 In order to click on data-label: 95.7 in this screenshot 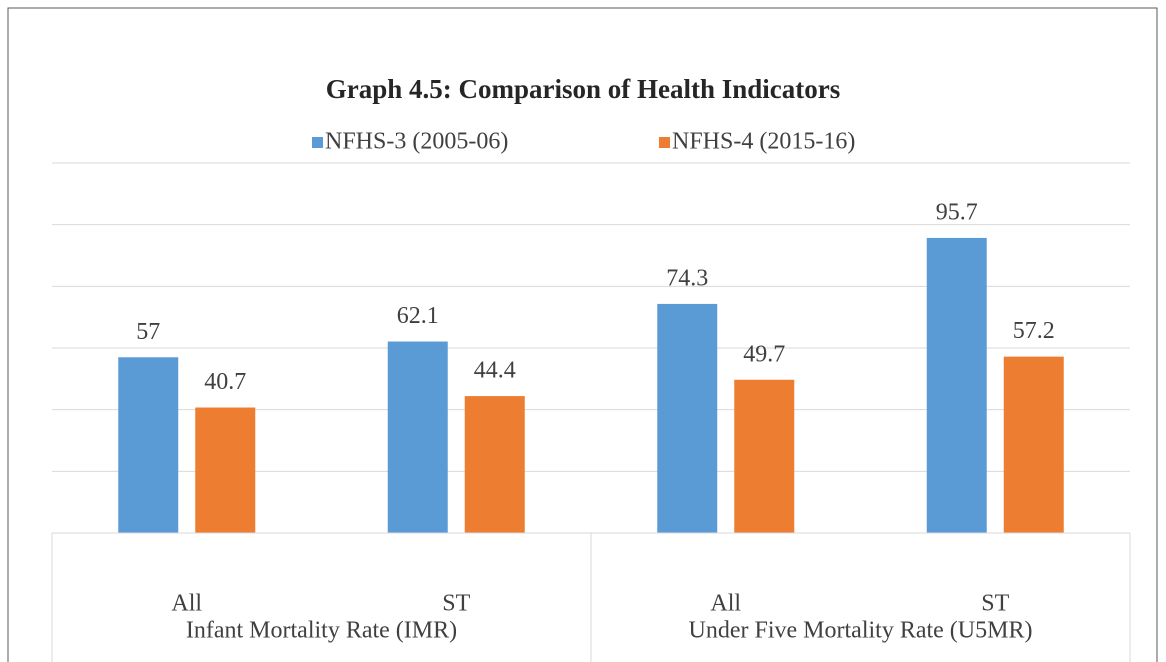, I will do `click(957, 212)`.